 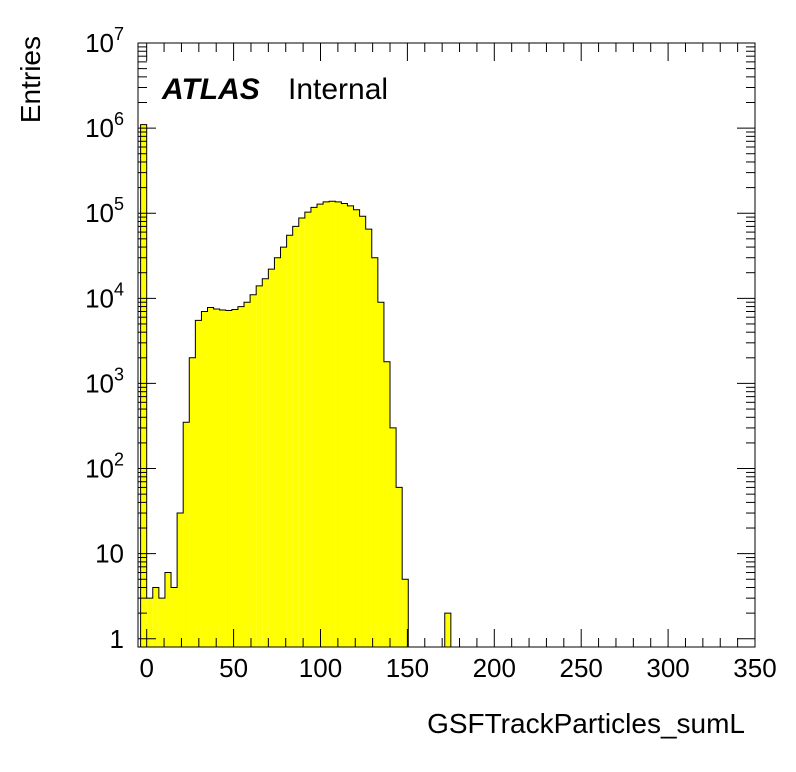 What do you see at coordinates (109, 554) in the screenshot?
I see `y-tick-label: 10` at bounding box center [109, 554].